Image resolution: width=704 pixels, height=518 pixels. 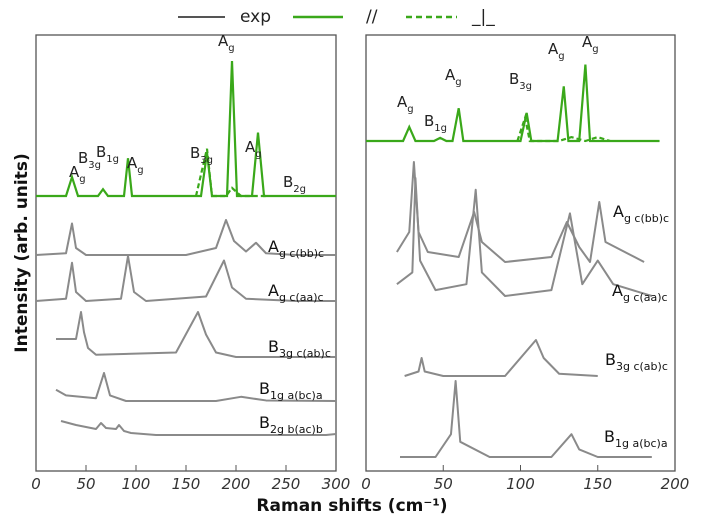 I want to click on trace-label-sub: 2g b(ac)b, so click(x=296, y=429).